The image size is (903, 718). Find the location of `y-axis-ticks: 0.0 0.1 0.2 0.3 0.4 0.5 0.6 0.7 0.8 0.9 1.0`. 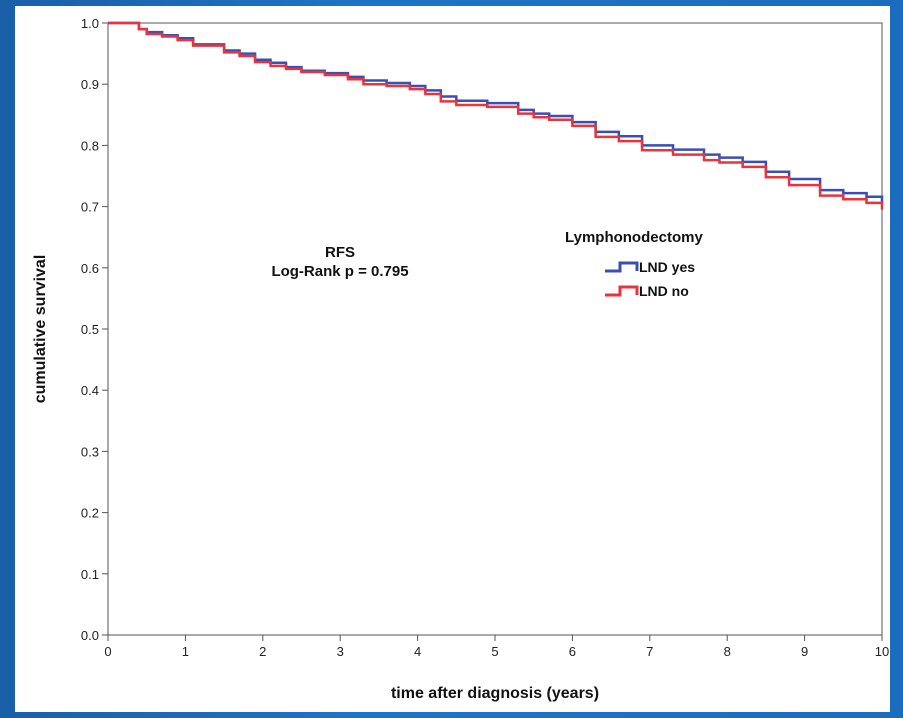

y-axis-ticks: 0.0 0.1 0.2 0.3 0.4 0.5 0.6 0.7 0.8 0.9 1.0 is located at coordinates (94, 329).